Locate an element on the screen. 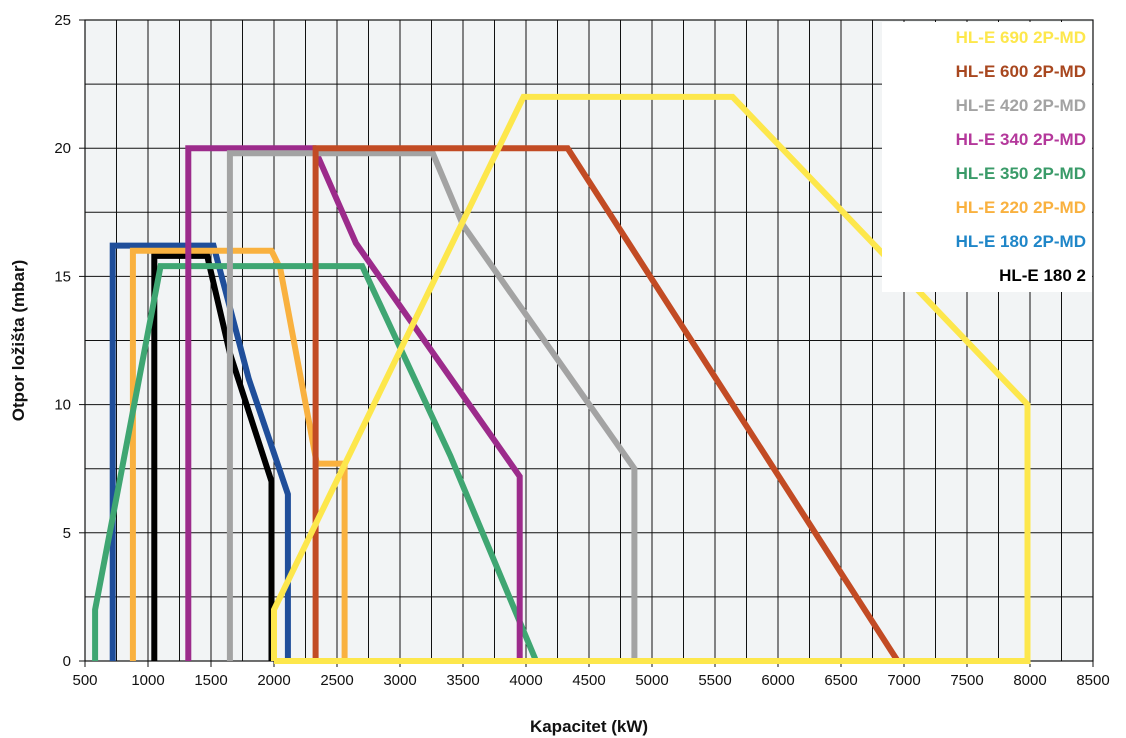 This screenshot has width=1126, height=738. legend-entry: HL-E 350 2P-MD is located at coordinates (1021, 173).